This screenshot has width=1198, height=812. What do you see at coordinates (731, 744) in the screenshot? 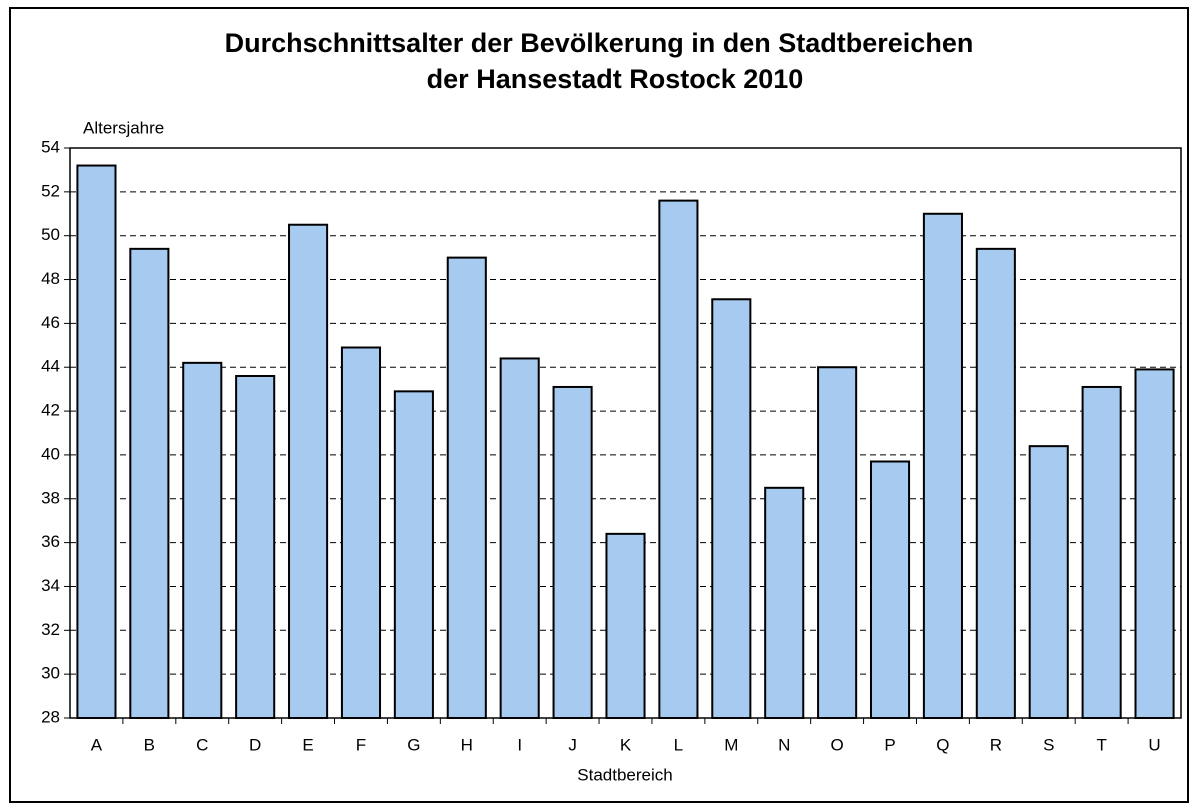
I see `x-tick-label: M` at bounding box center [731, 744].